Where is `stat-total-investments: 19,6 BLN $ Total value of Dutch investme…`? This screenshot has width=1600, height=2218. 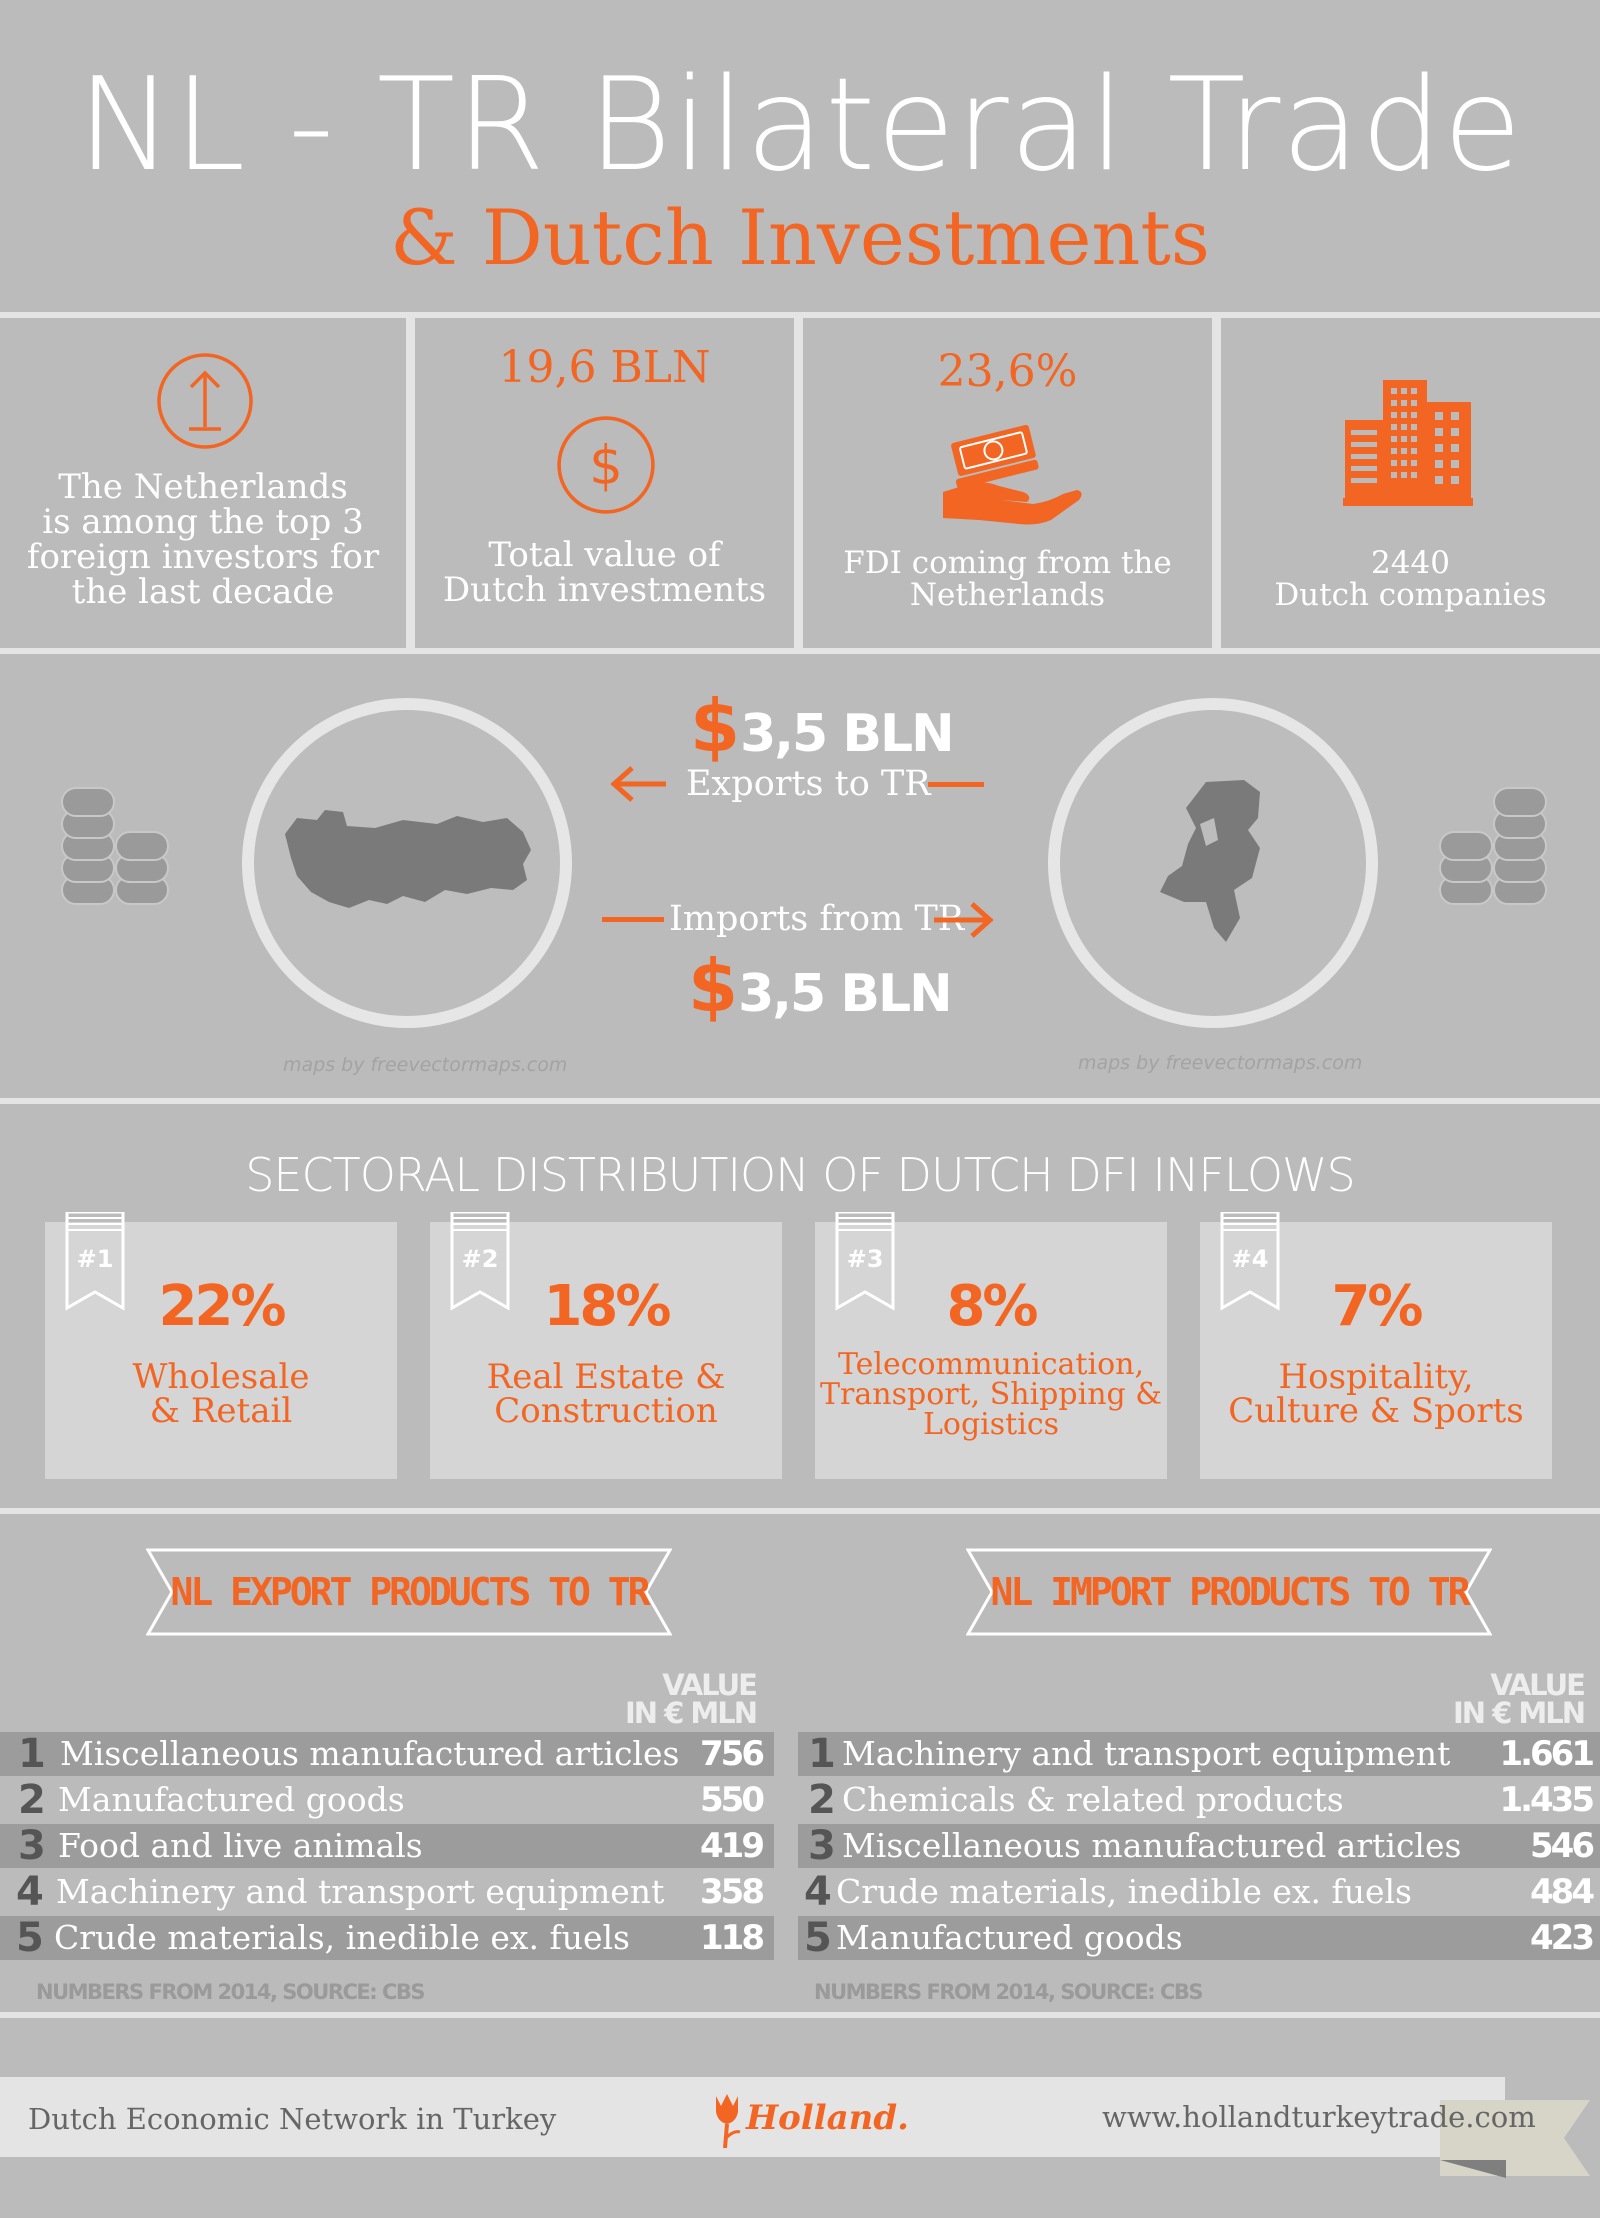 stat-total-investments: 19,6 BLN $ Total value of Dutch investme… is located at coordinates (604, 483).